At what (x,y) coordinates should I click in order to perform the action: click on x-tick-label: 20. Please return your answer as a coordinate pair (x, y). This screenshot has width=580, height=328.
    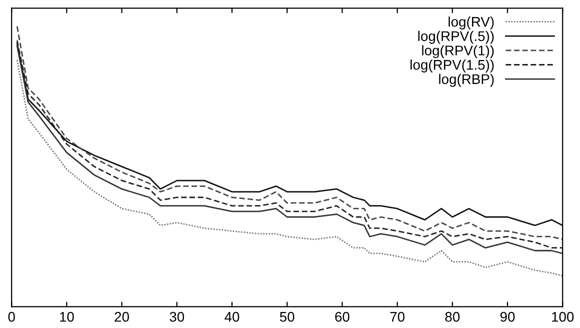
    Looking at the image, I should click on (121, 317).